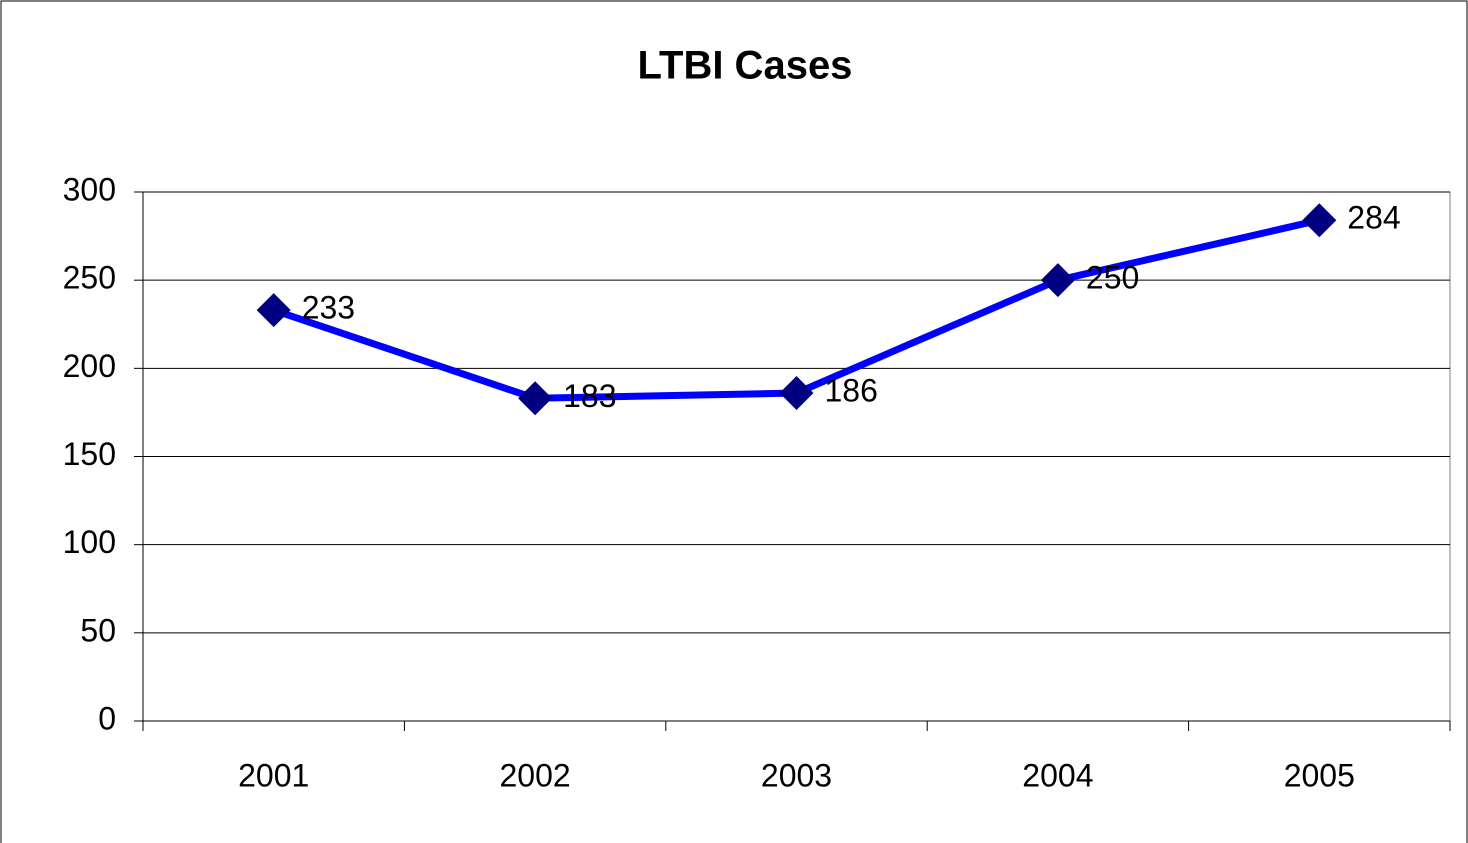 This screenshot has width=1468, height=843. I want to click on y-tick-label: 300, so click(89, 189).